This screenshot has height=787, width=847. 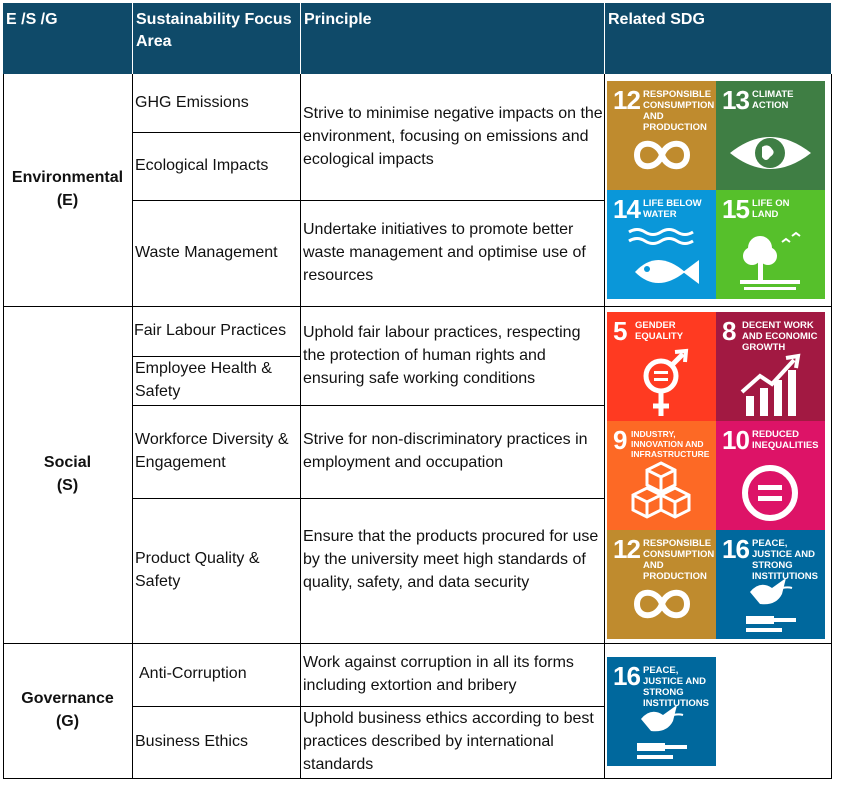 I want to click on sdg-title: Decent Work and Economic Growth, so click(x=780, y=336).